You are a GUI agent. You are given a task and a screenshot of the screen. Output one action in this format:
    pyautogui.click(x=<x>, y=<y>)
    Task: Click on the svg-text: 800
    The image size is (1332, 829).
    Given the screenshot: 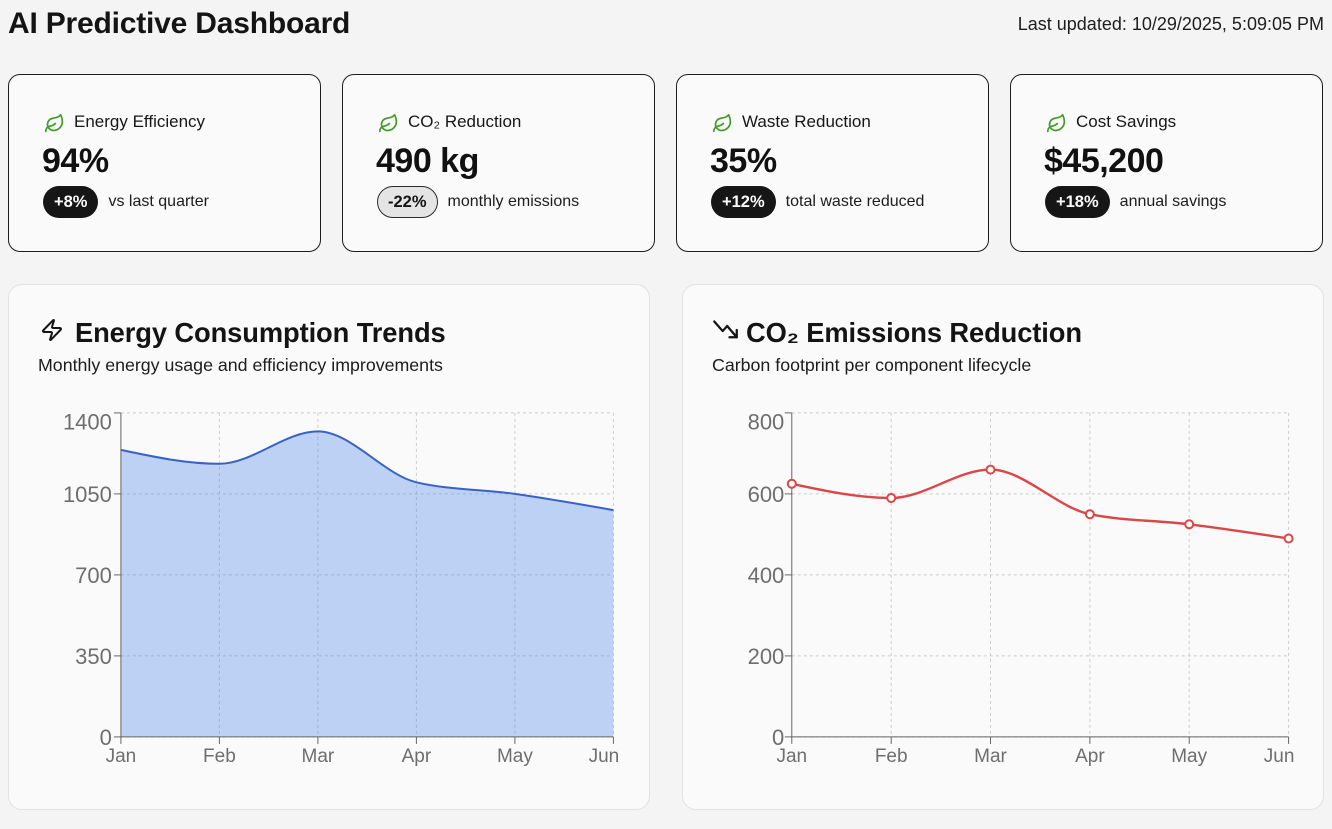 What is the action you would take?
    pyautogui.click(x=766, y=422)
    